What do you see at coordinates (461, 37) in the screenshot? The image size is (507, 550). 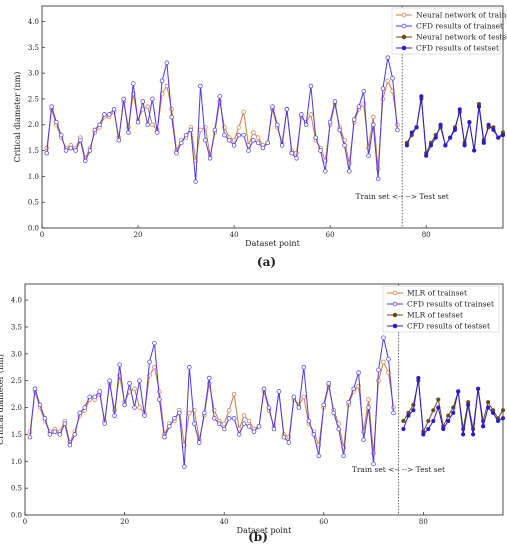 I see `legend-label: Neural network of testset` at bounding box center [461, 37].